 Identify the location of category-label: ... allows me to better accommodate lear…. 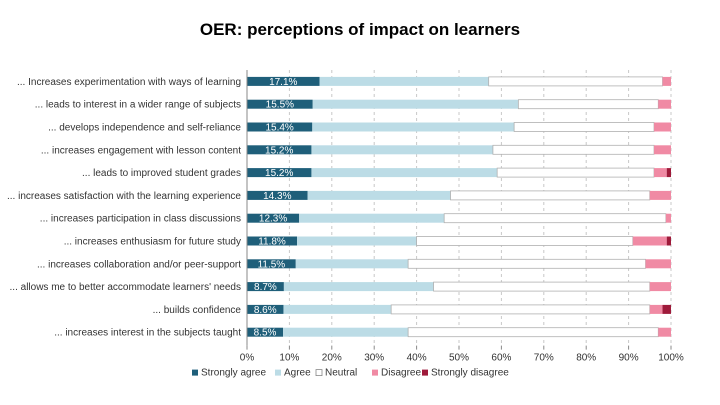
(125, 287).